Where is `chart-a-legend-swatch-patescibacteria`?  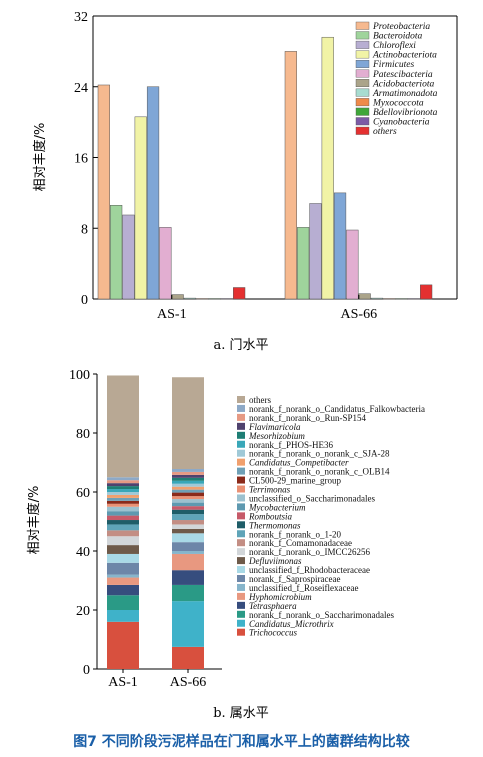
chart-a-legend-swatch-patescibacteria is located at coordinates (362, 73).